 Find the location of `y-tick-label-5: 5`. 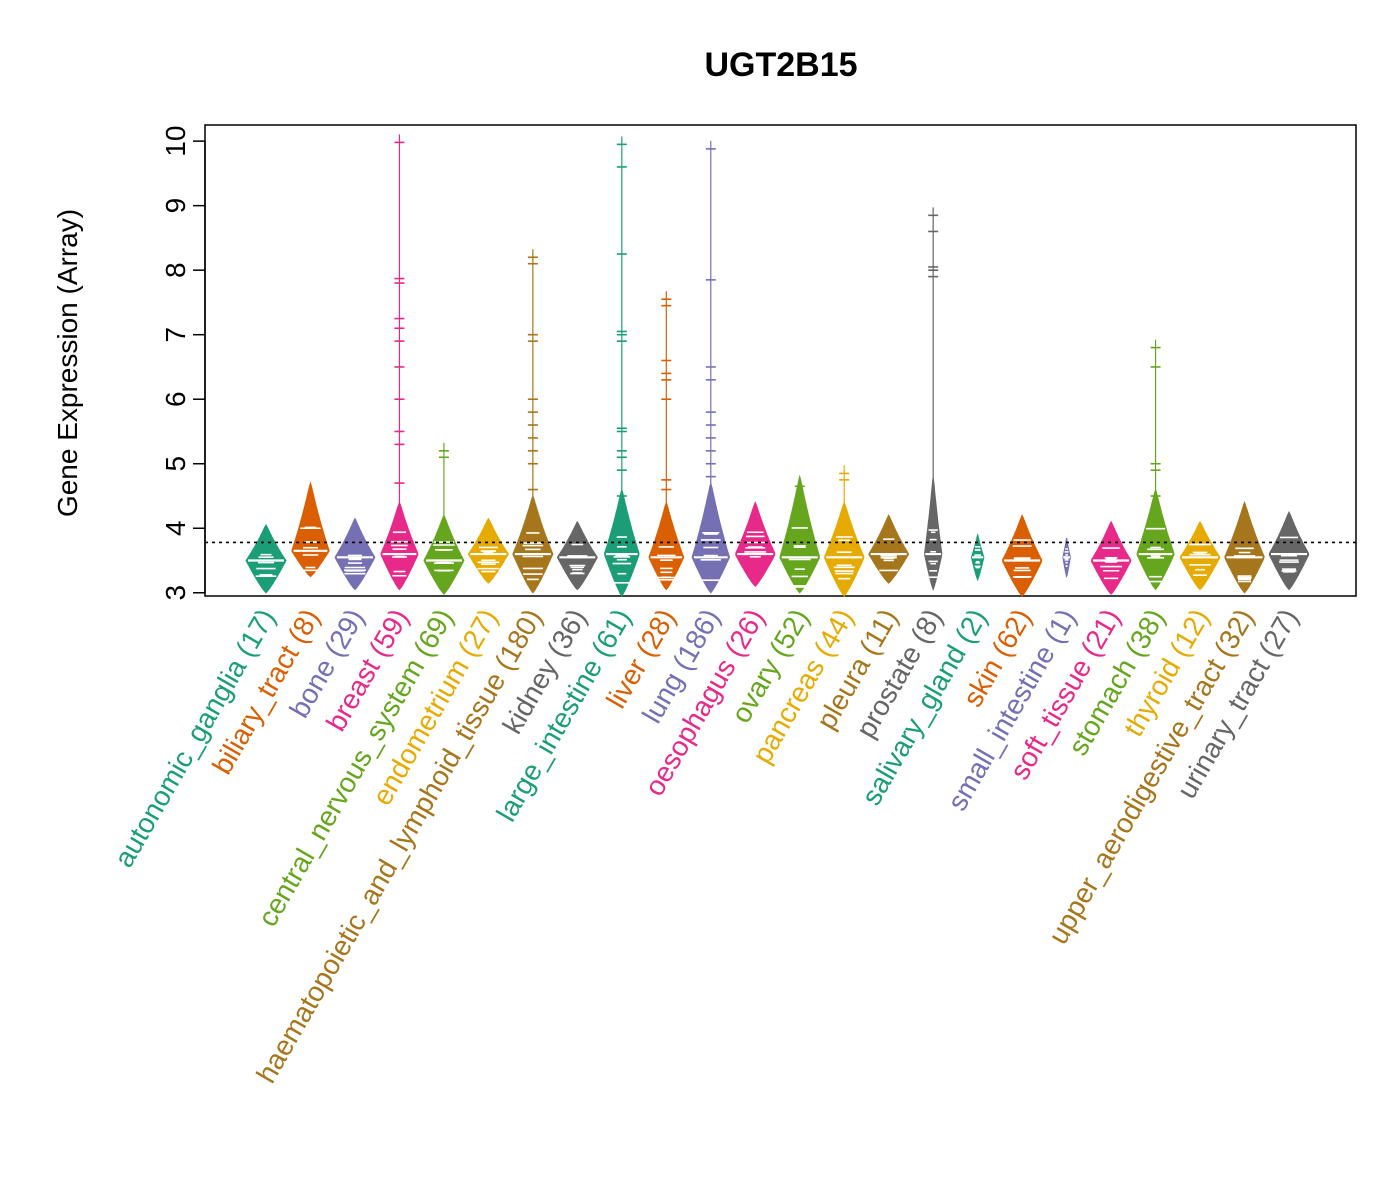

y-tick-label-5: 5 is located at coordinates (175, 464).